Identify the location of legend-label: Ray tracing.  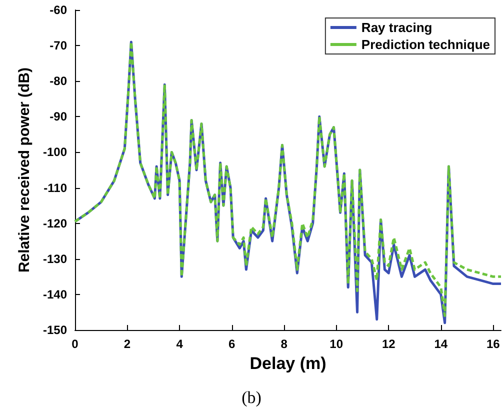
(396, 27).